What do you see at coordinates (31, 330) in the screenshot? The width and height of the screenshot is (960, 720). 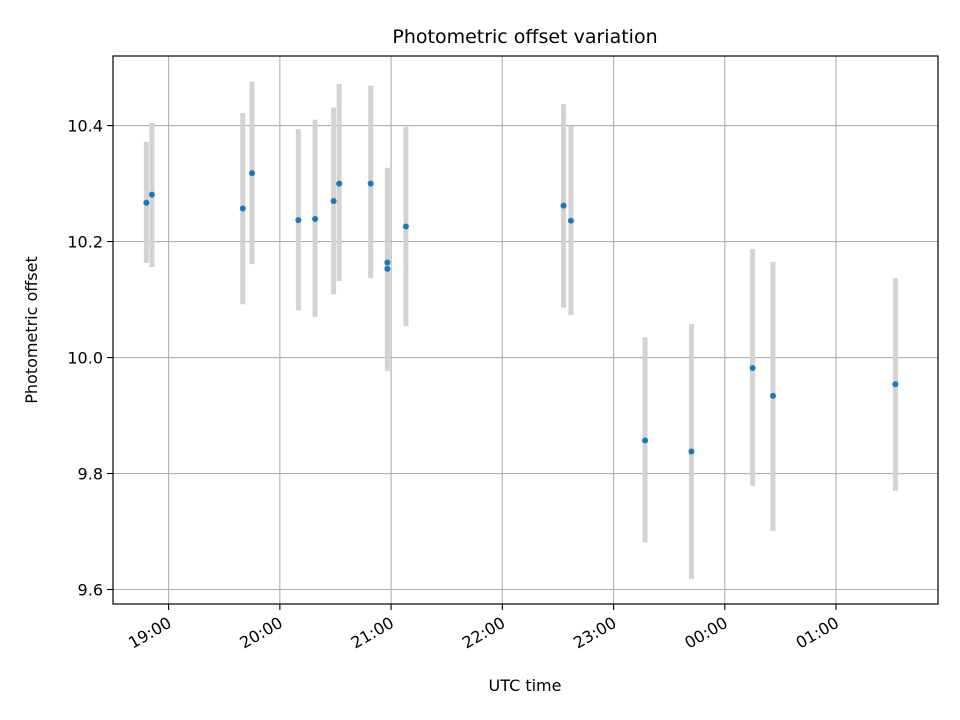 I see `y-axis-label: Photometric offset` at bounding box center [31, 330].